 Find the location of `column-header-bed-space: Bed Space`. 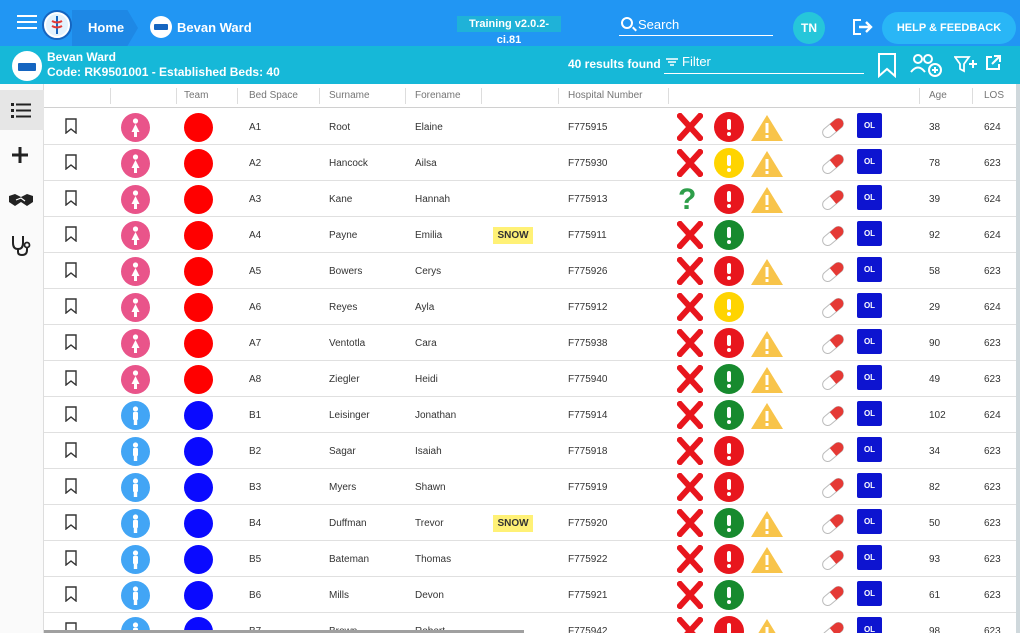

column-header-bed-space: Bed Space is located at coordinates (273, 95).